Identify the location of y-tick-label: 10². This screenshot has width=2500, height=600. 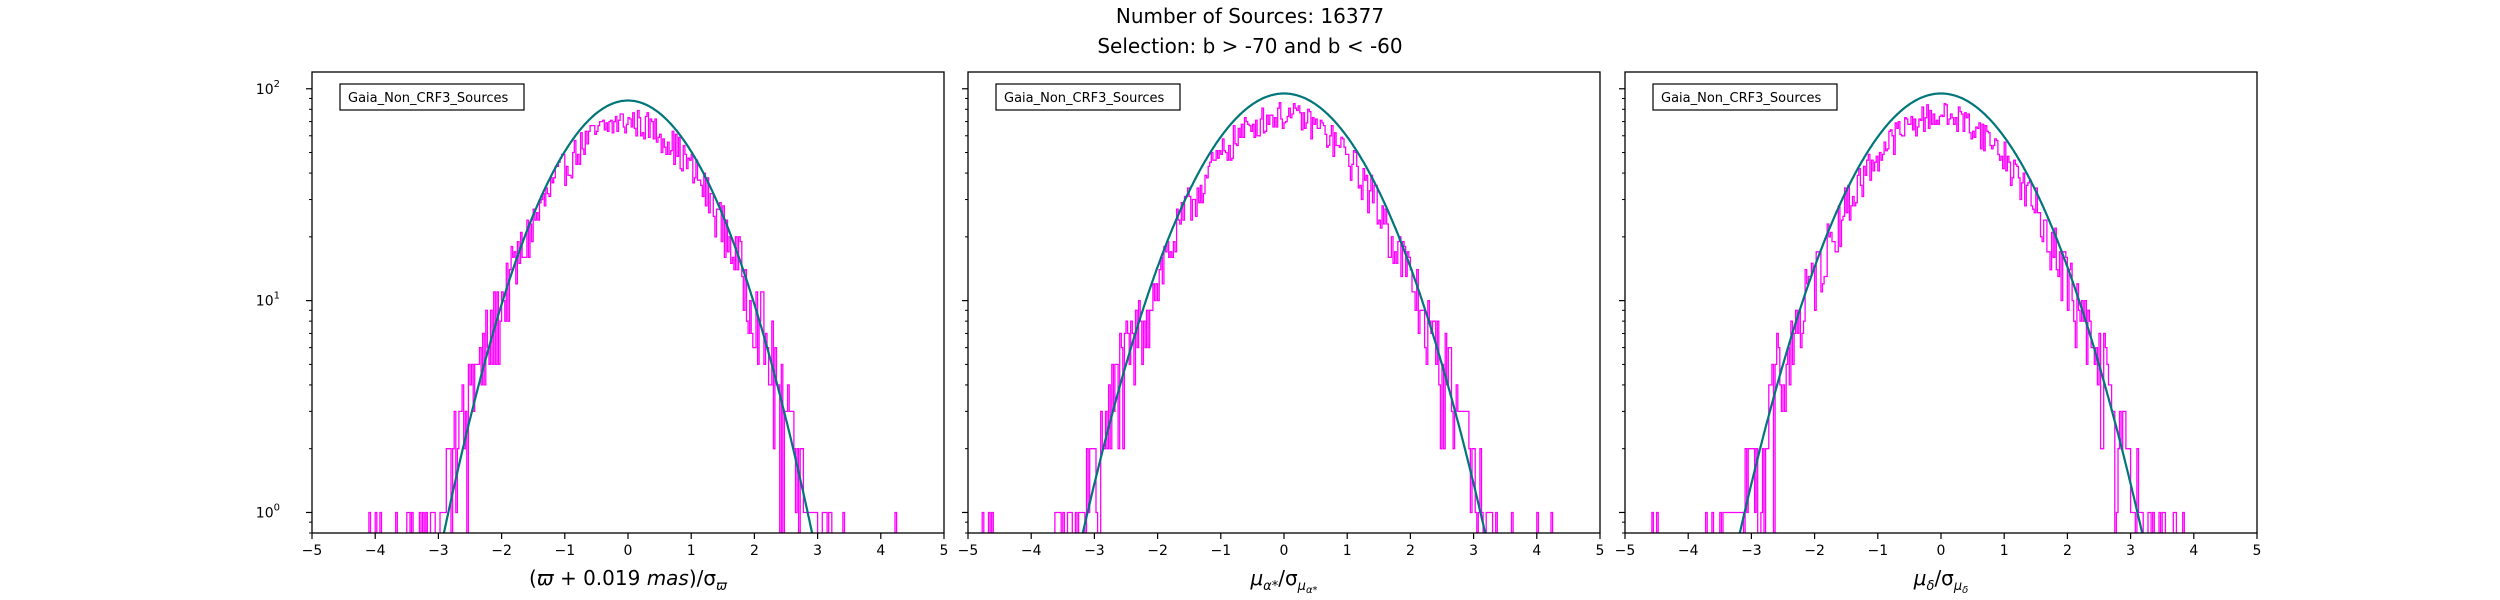
(268, 88).